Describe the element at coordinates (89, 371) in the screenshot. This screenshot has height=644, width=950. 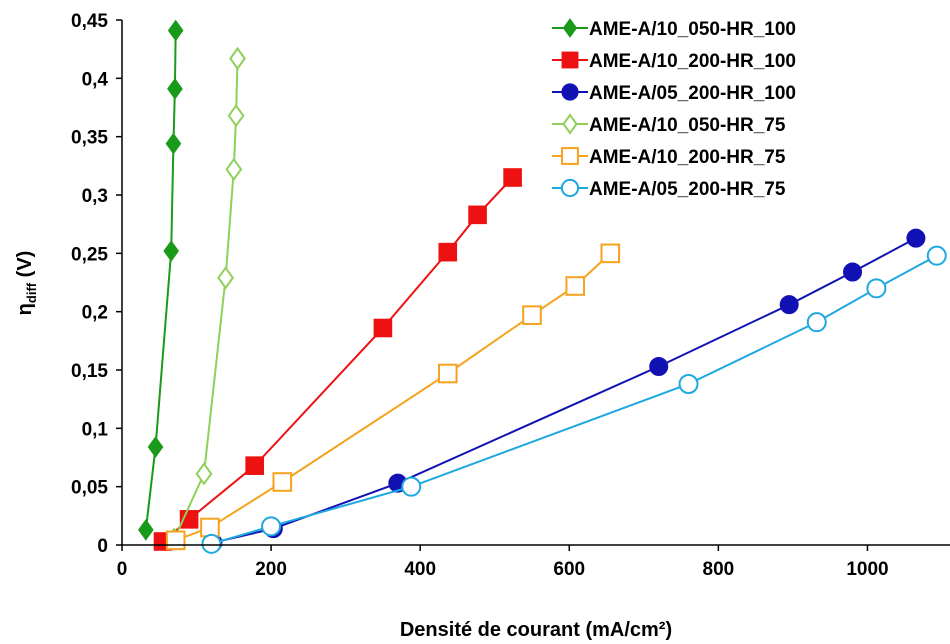
I see `y-tick-label: 0,15` at that location.